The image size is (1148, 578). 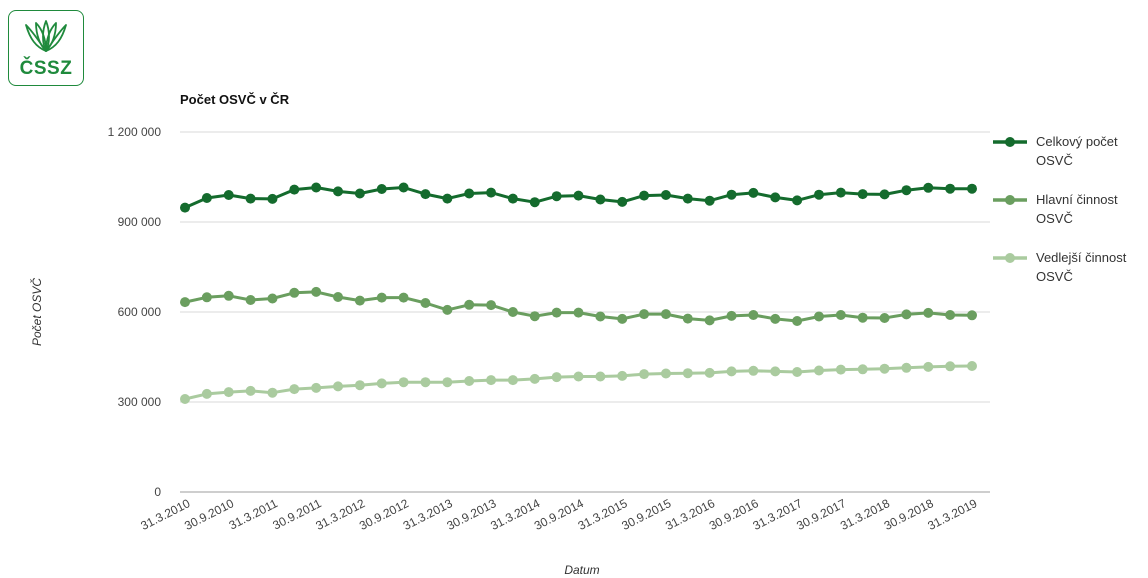 What do you see at coordinates (235, 99) in the screenshot?
I see `chart-title: Počet OSVČ v ČR` at bounding box center [235, 99].